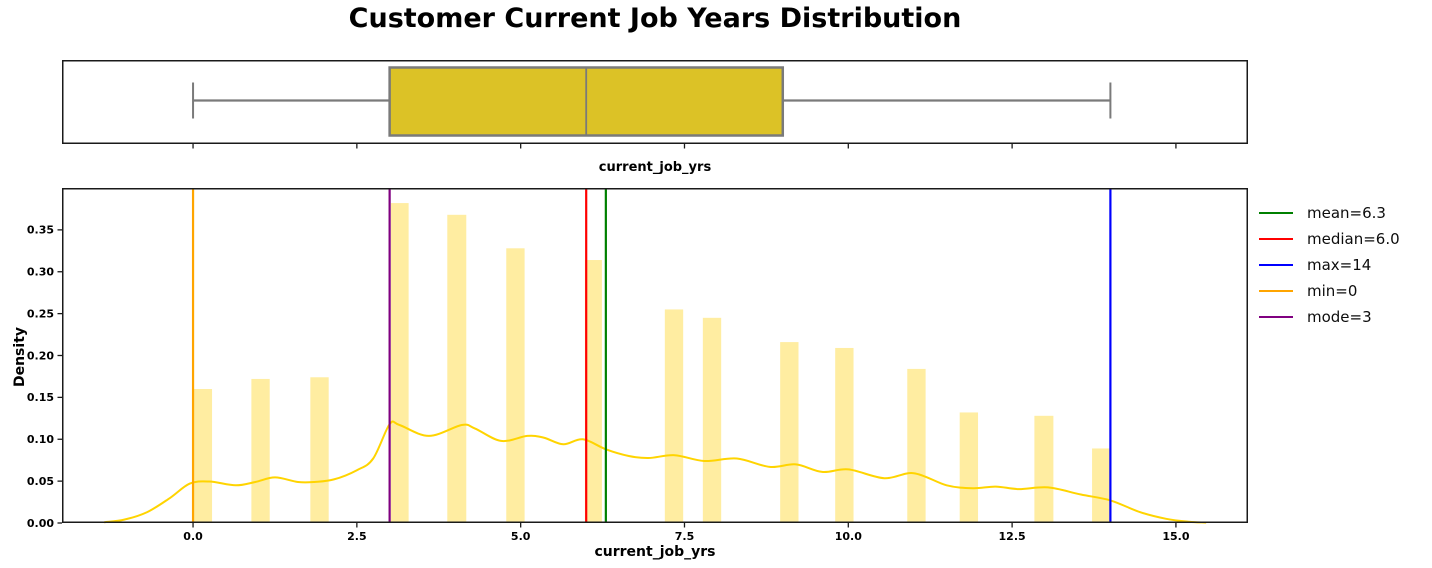 This screenshot has height=568, width=1432. I want to click on x-tick-label: 2.5, so click(357, 536).